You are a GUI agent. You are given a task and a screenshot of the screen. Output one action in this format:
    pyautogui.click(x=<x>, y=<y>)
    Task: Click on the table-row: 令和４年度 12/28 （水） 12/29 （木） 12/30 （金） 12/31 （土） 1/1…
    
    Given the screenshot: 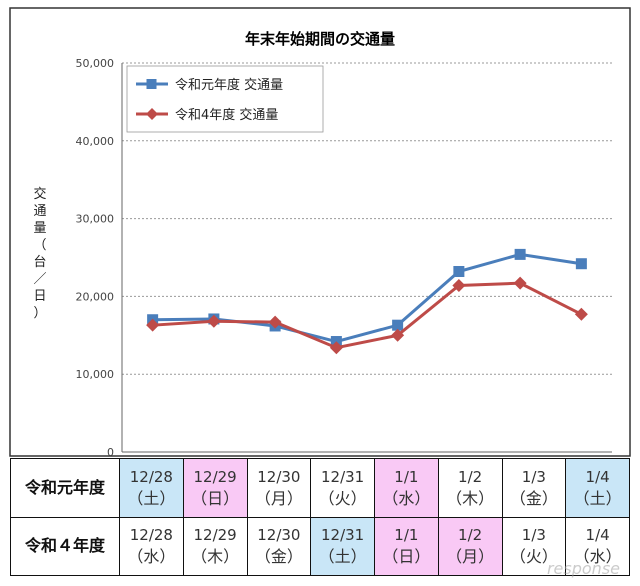 What is the action you would take?
    pyautogui.click(x=320, y=546)
    